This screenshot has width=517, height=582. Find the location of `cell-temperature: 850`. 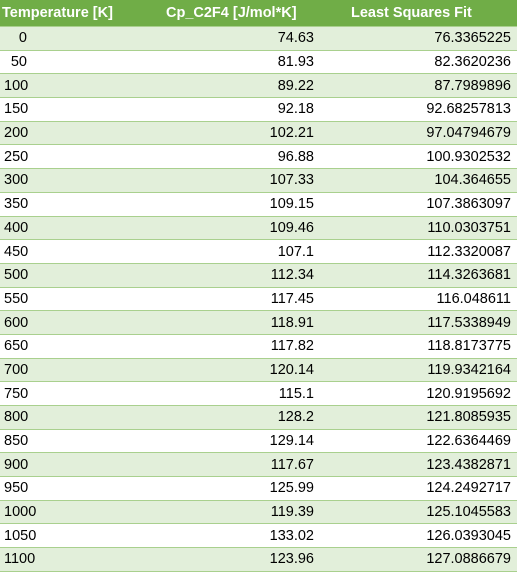

cell-temperature: 850 is located at coordinates (80, 441).